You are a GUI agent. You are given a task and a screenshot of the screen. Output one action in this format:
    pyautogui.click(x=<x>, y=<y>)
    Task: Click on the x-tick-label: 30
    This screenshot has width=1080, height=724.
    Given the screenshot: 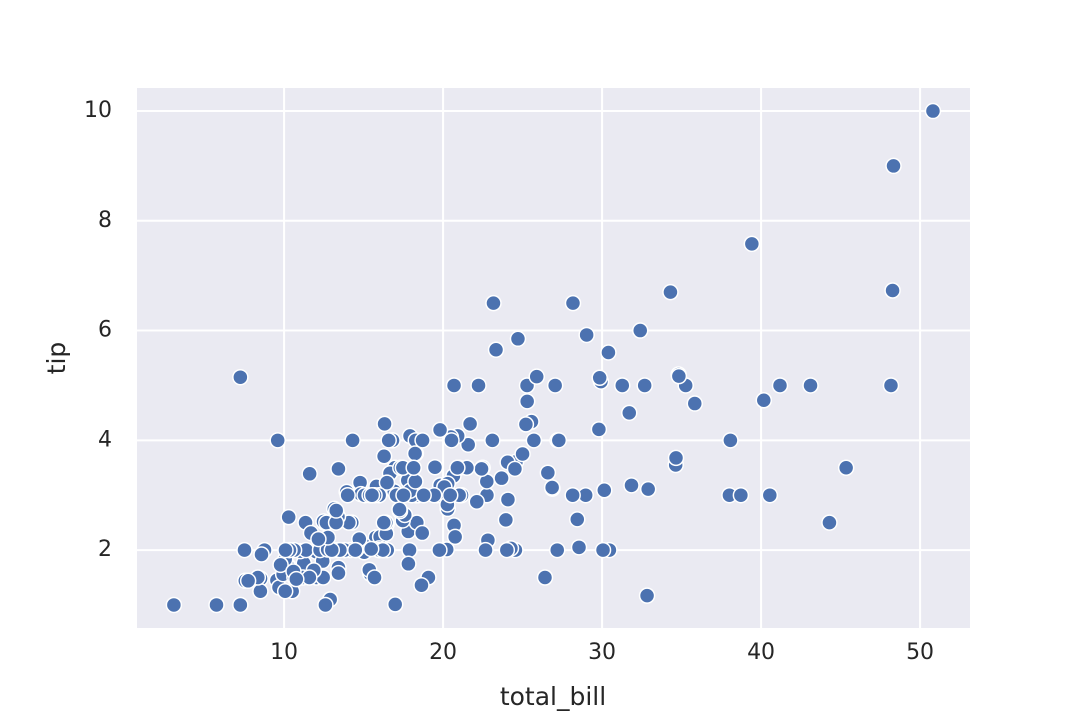 What is the action you would take?
    pyautogui.click(x=602, y=652)
    